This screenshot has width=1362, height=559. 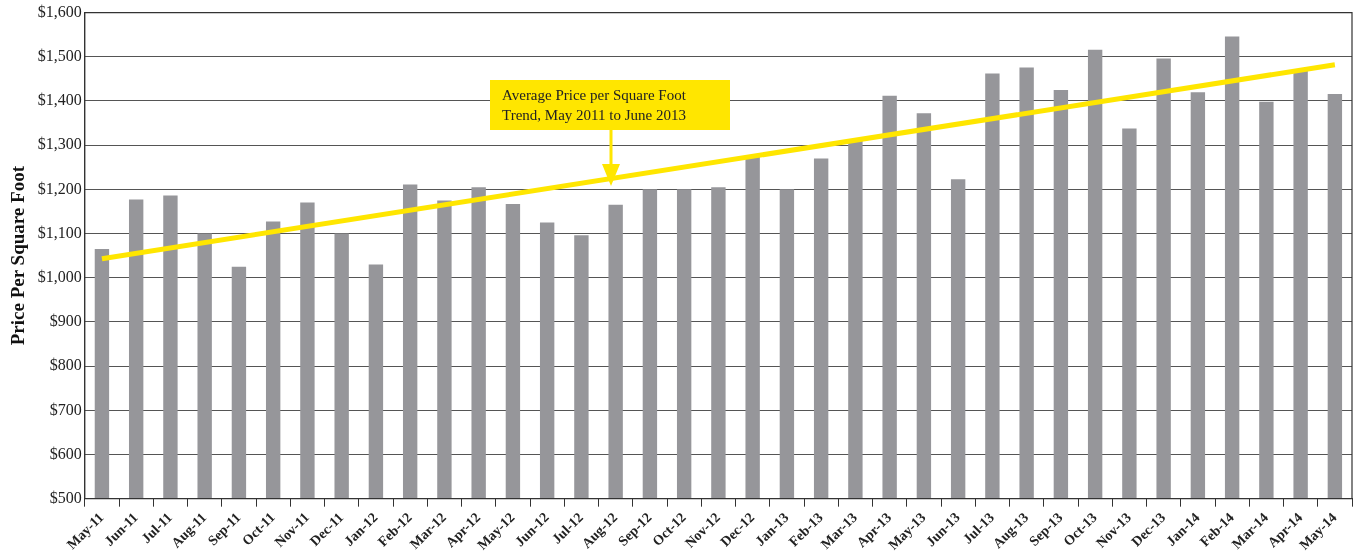 What do you see at coordinates (59, 55) in the screenshot?
I see `y-tick-label: $1,500` at bounding box center [59, 55].